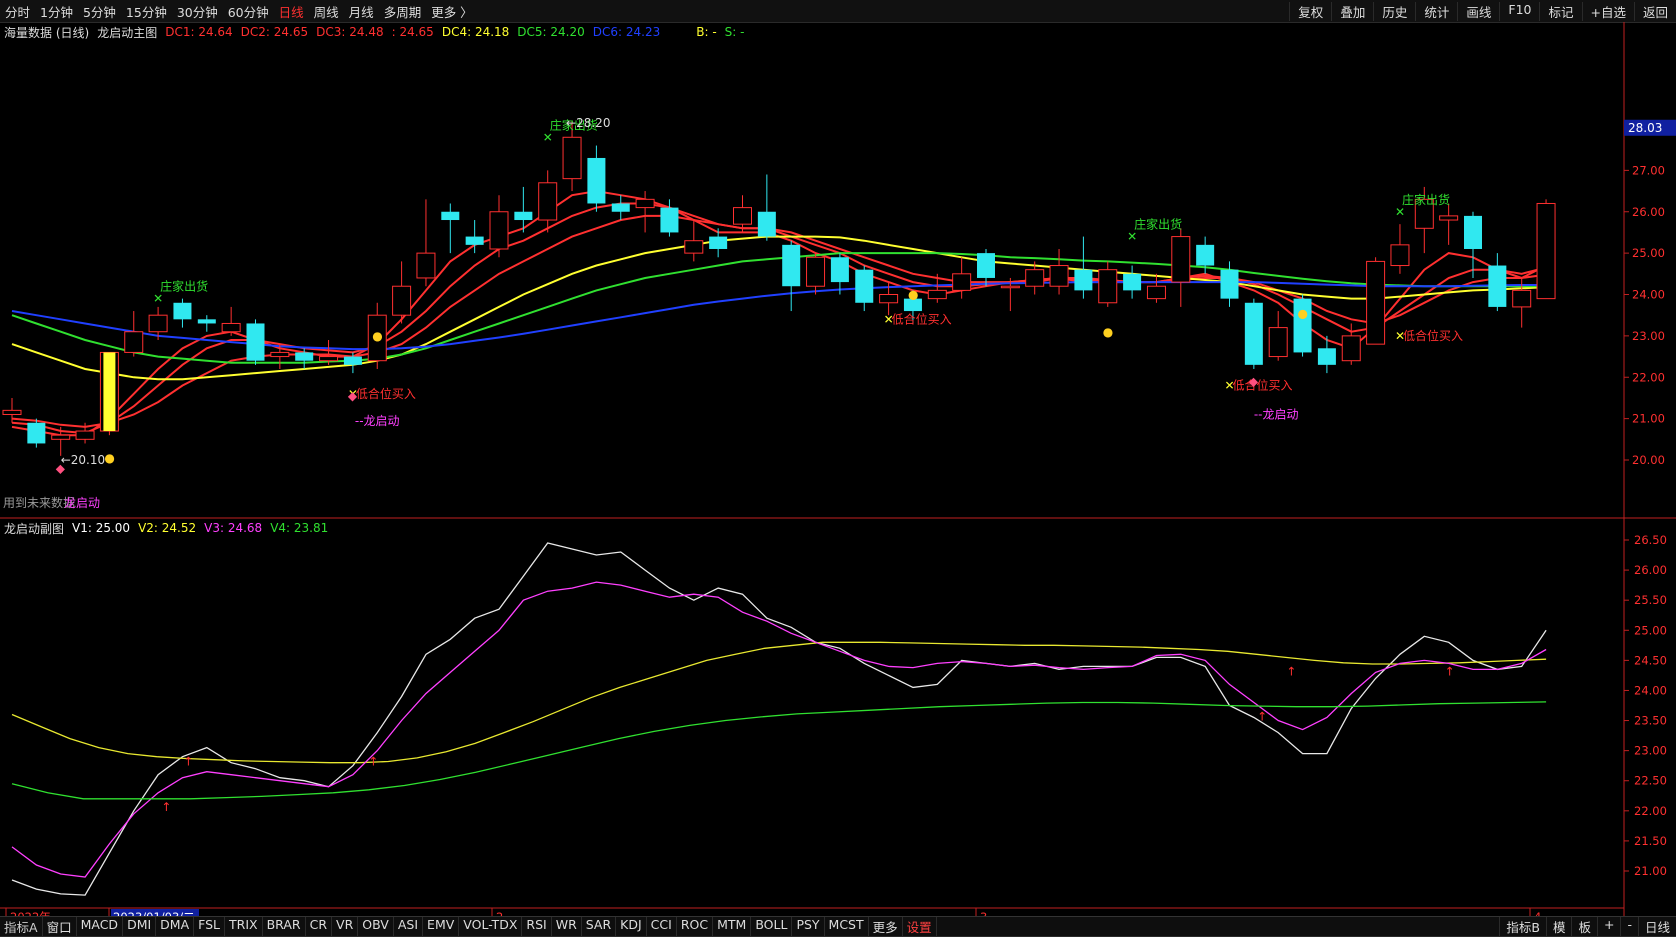 This screenshot has height=937, width=1676. Describe the element at coordinates (1654, 11) in the screenshot. I see `toolbar-button: 返回` at that location.